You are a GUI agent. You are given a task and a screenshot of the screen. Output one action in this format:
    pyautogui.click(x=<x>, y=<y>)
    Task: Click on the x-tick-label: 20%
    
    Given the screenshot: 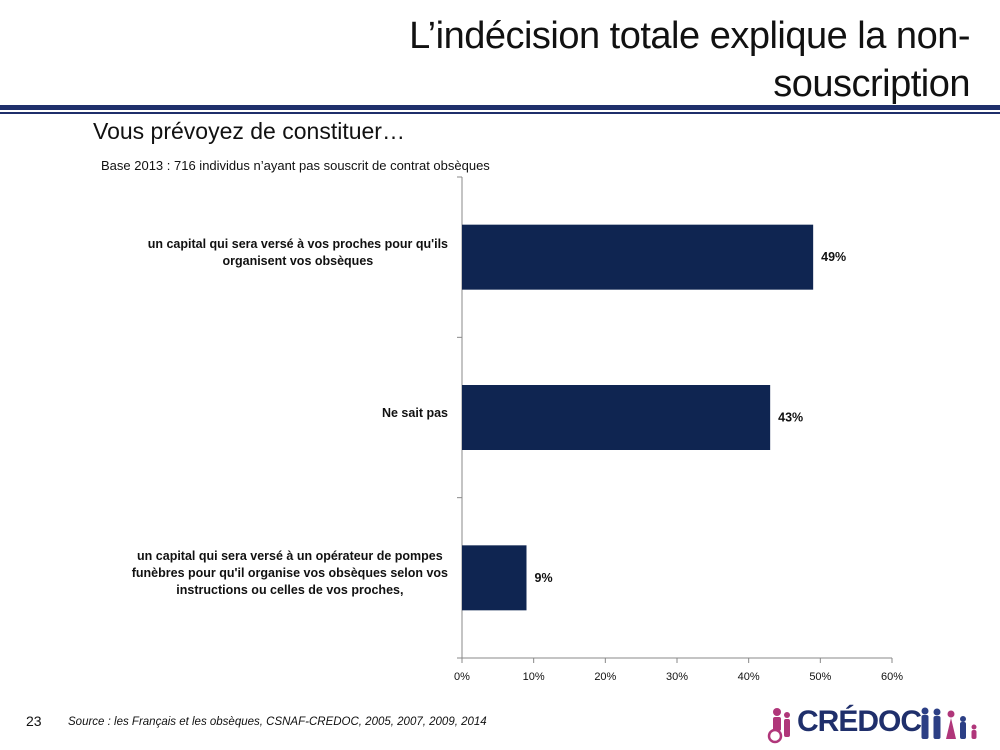 What is the action you would take?
    pyautogui.click(x=605, y=677)
    